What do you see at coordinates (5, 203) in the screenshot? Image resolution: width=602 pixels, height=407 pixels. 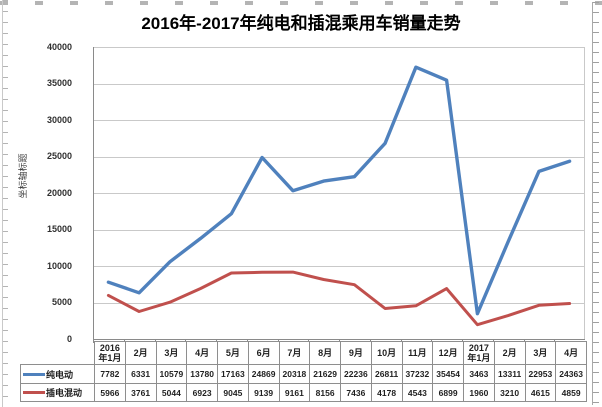 I see `left-ruler-ticks` at bounding box center [5, 203].